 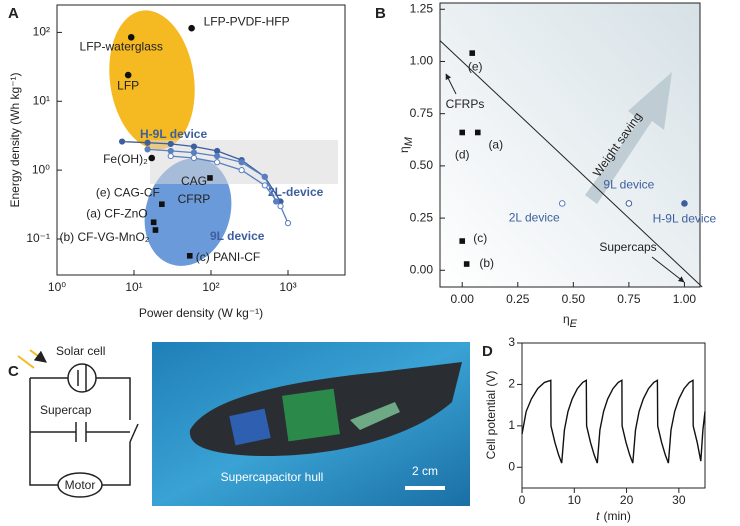 I want to click on x-axis-label: t (min), so click(x=613, y=516).